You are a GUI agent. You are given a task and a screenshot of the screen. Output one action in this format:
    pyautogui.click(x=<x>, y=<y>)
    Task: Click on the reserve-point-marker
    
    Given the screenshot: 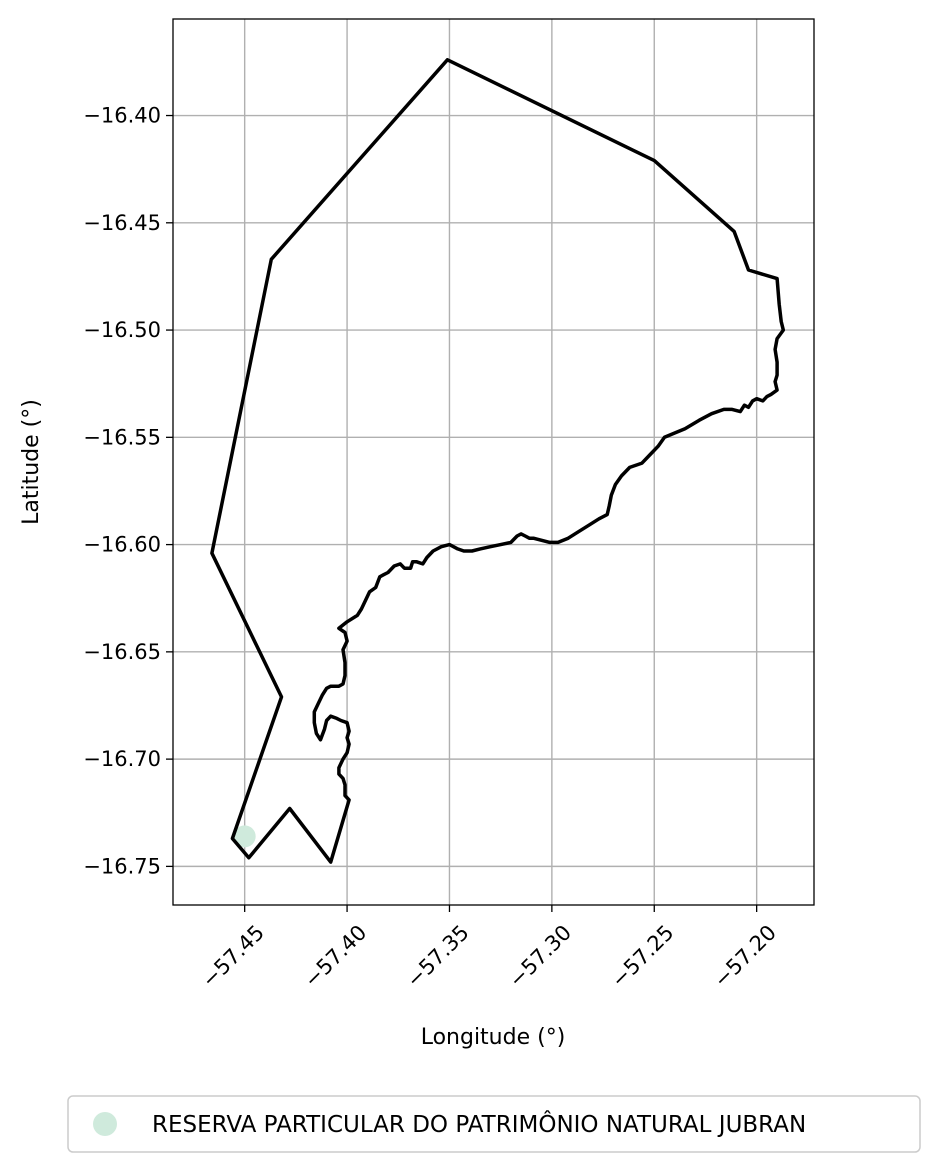 What is the action you would take?
    pyautogui.click(x=244, y=836)
    